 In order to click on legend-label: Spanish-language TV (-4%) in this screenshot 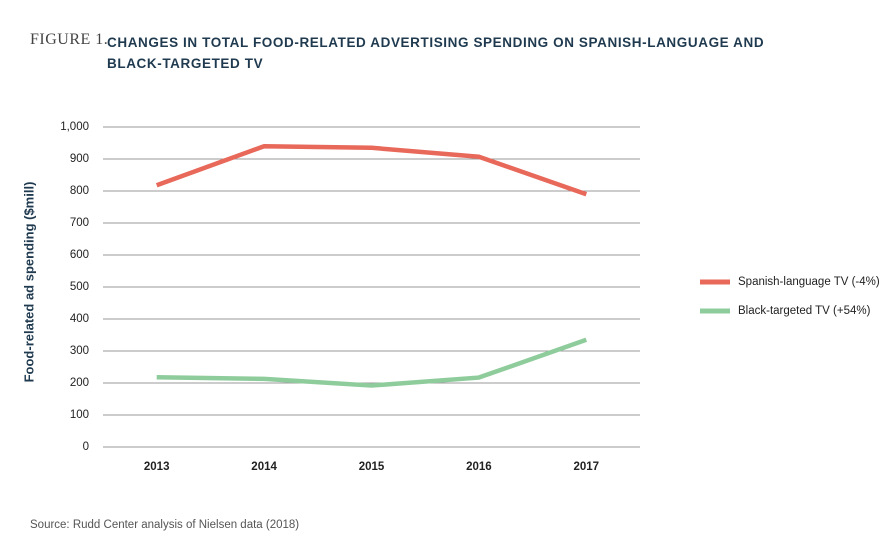, I will do `click(809, 282)`.